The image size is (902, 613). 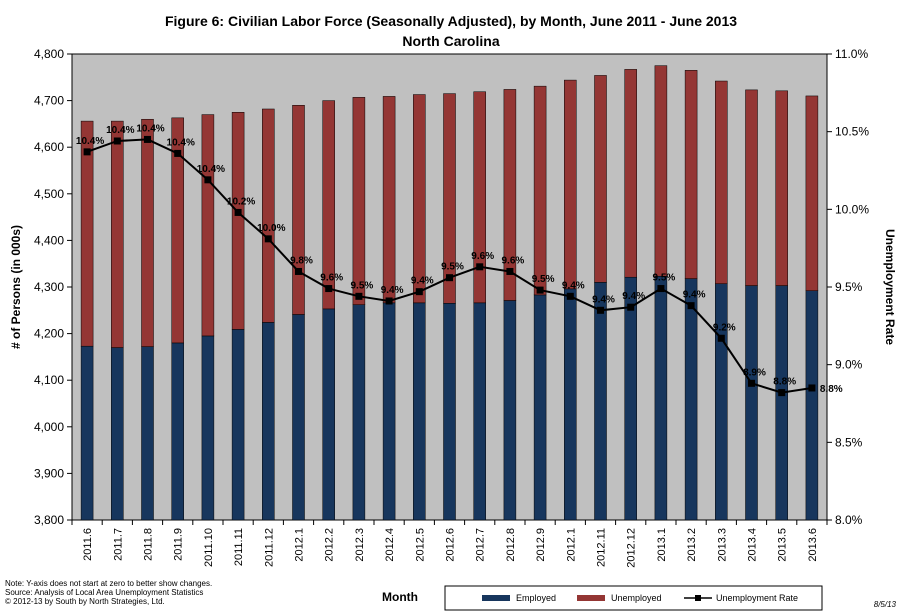 I want to click on x-tick-label: 2011.10, so click(x=209, y=547).